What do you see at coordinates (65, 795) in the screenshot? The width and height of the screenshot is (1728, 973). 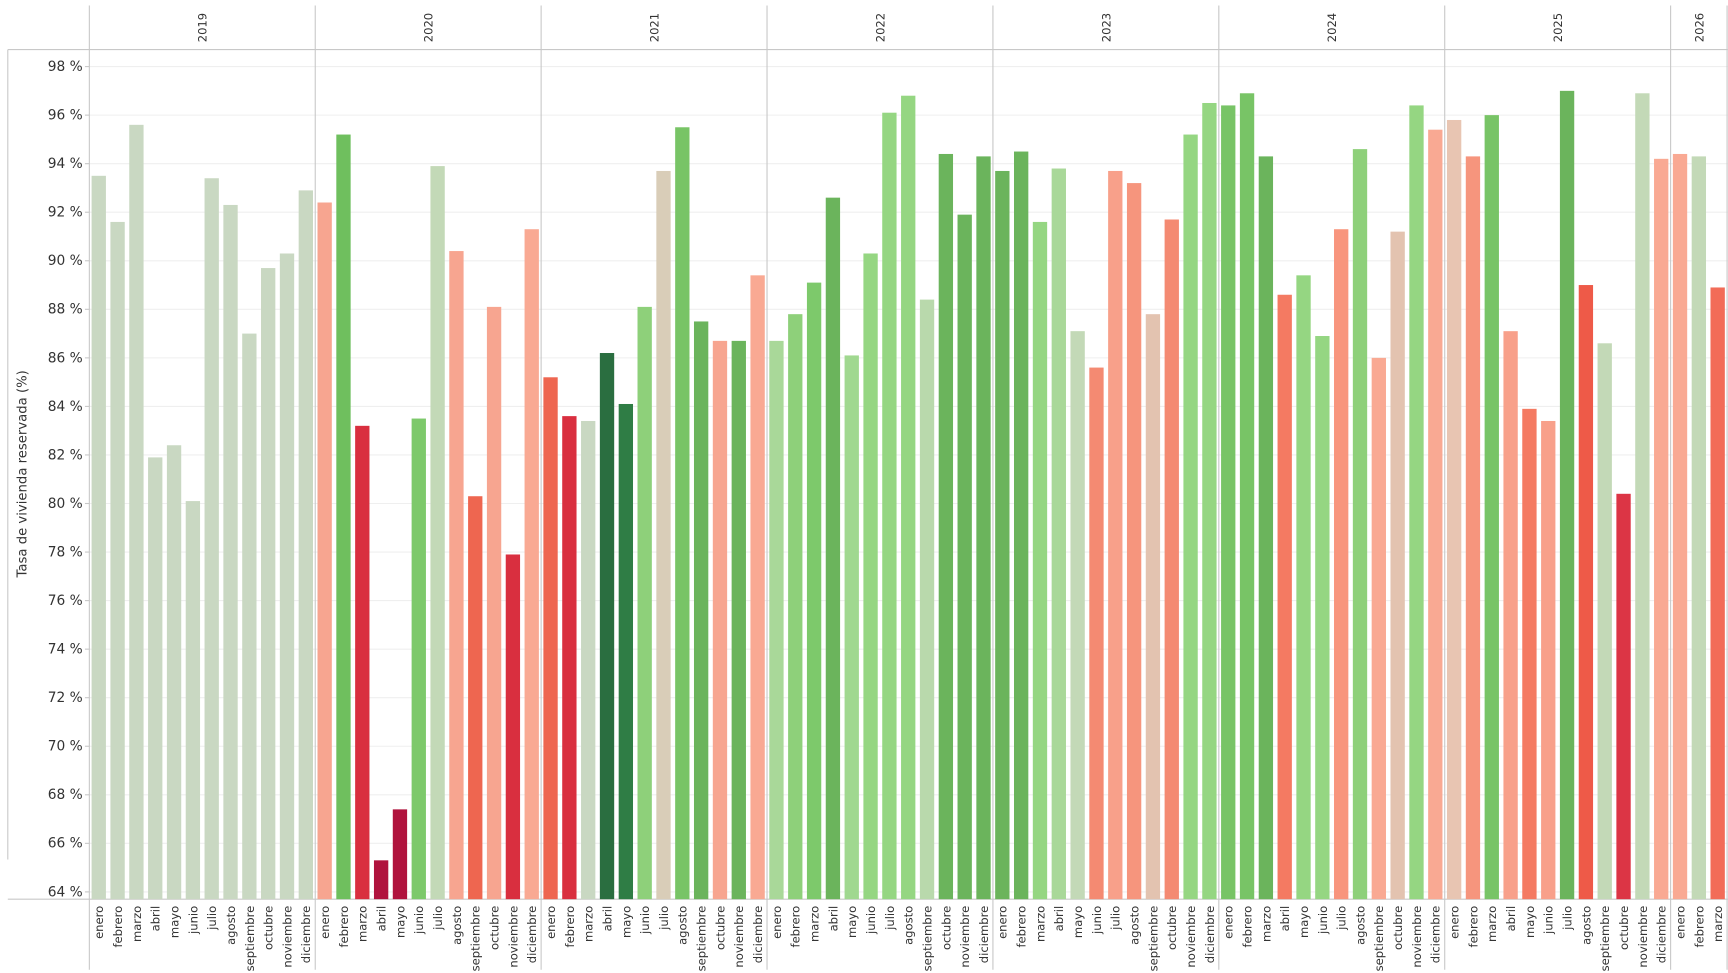 I see `y-tick-label: 68 %` at bounding box center [65, 795].